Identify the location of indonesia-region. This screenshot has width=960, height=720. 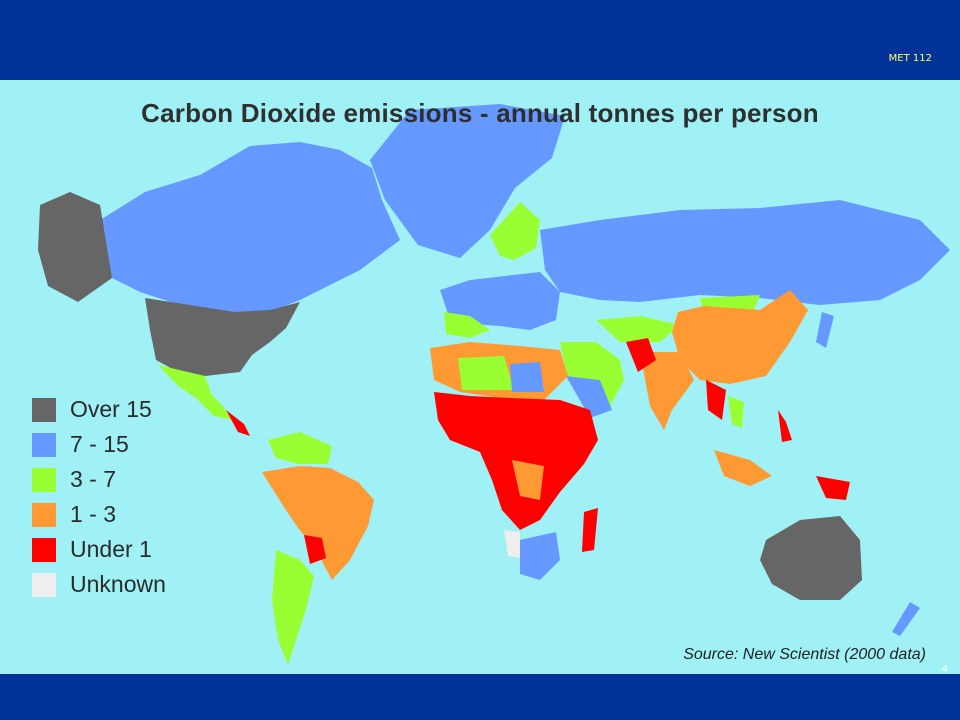
(743, 468).